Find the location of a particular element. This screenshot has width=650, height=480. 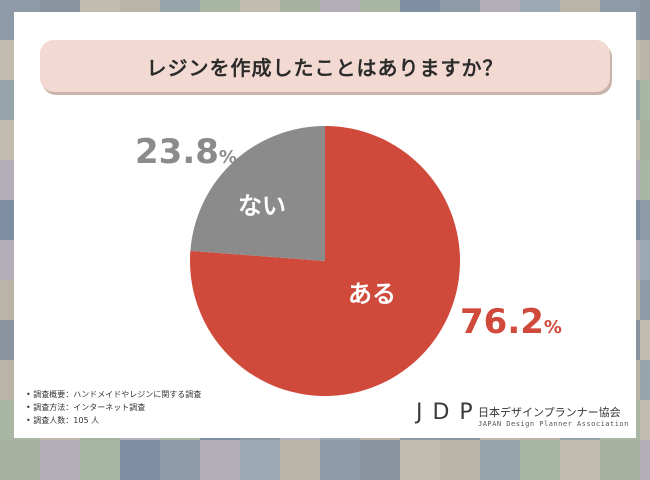

percent-value-aru: 76.2 is located at coordinates (502, 322).